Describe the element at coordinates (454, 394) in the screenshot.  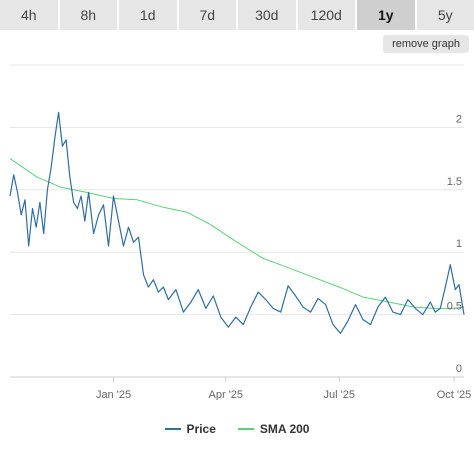
I see `x-tick-label: Oct '25` at that location.